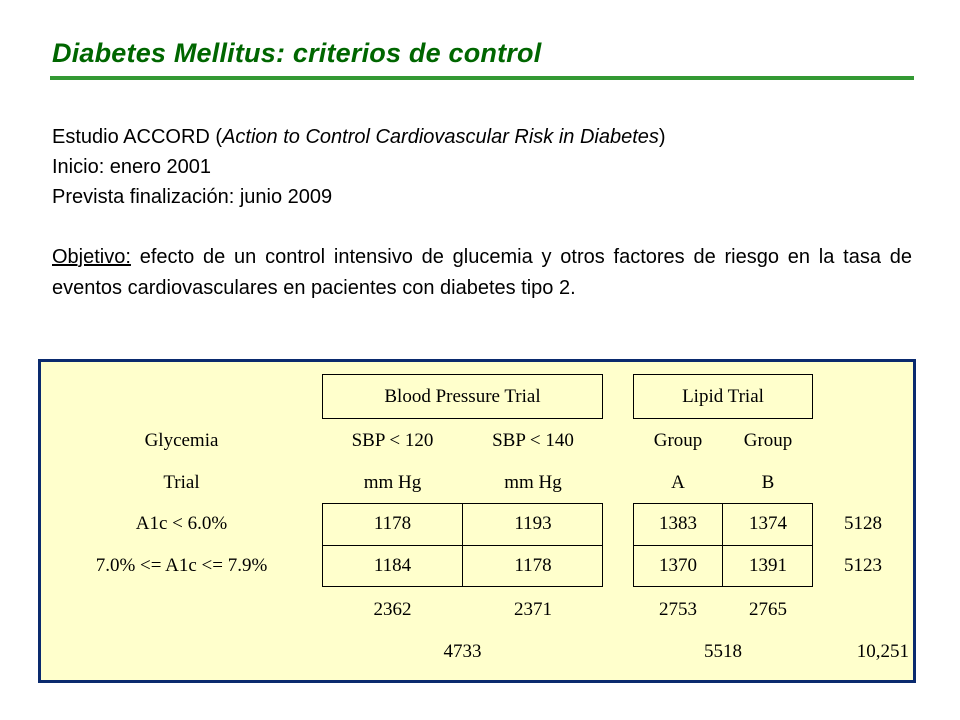 The width and height of the screenshot is (960, 720). I want to click on group-b-letter: B, so click(768, 482).